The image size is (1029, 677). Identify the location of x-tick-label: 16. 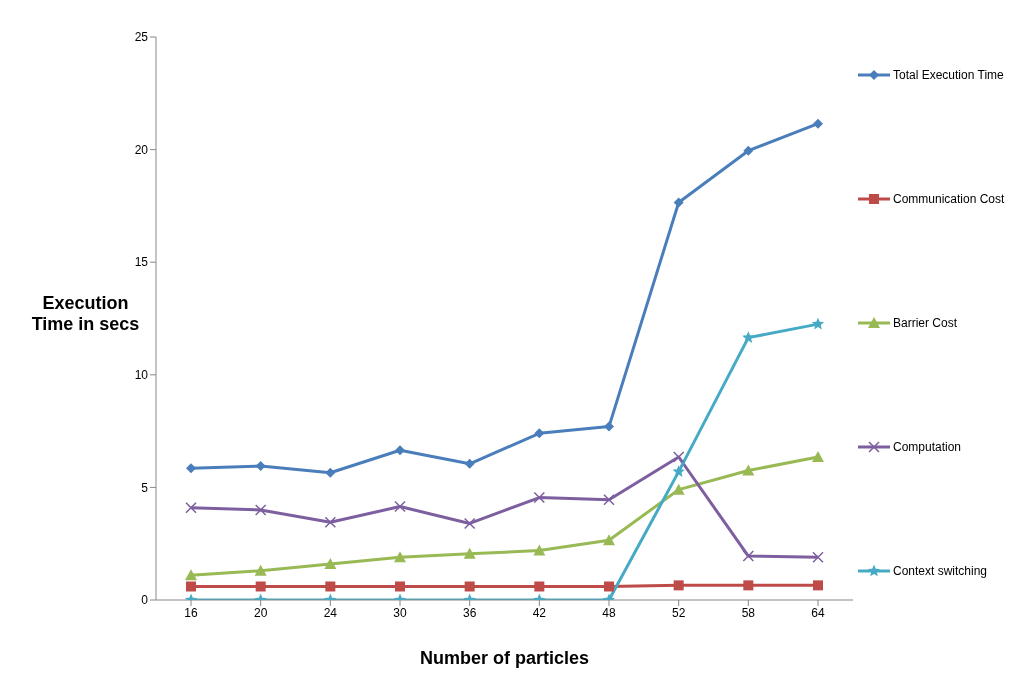
(191, 612).